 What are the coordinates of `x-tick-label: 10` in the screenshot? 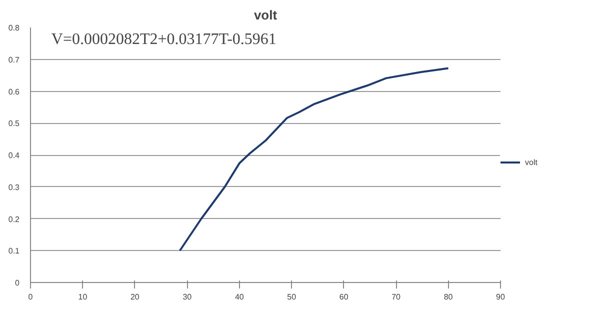 It's located at (83, 297).